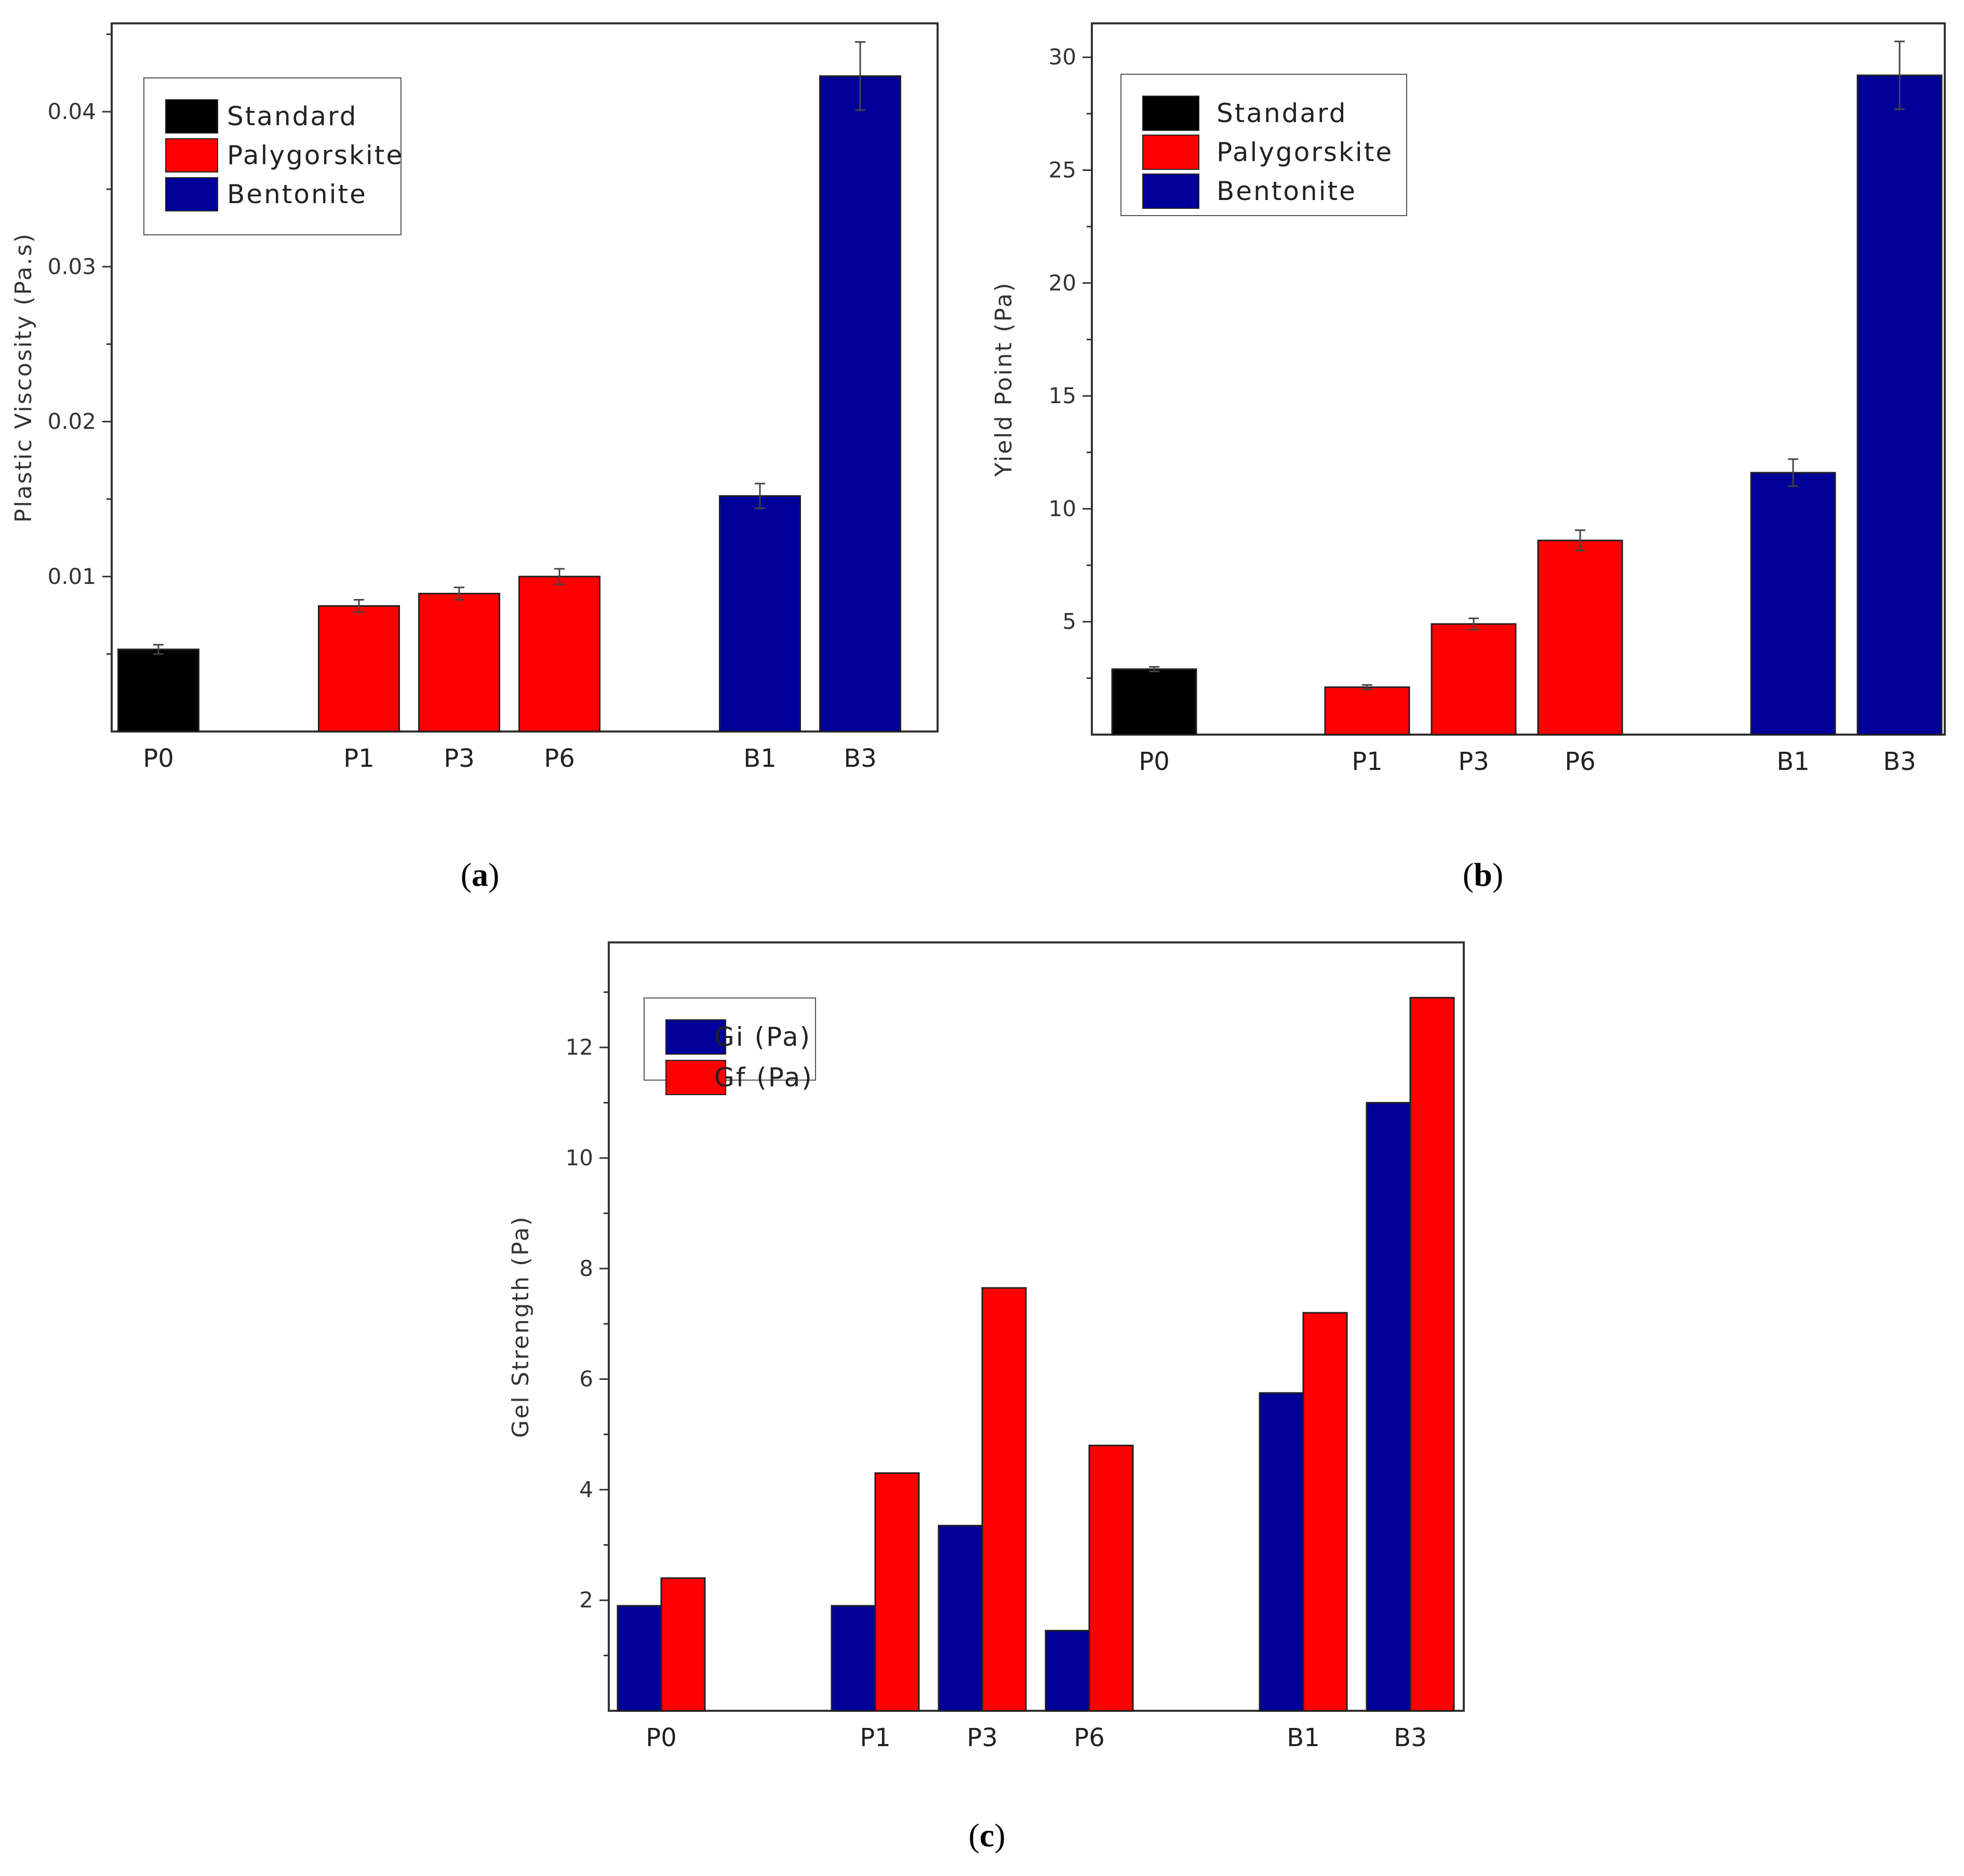 Image resolution: width=1964 pixels, height=1876 pixels. I want to click on bar-P1-gi, so click(853, 1658).